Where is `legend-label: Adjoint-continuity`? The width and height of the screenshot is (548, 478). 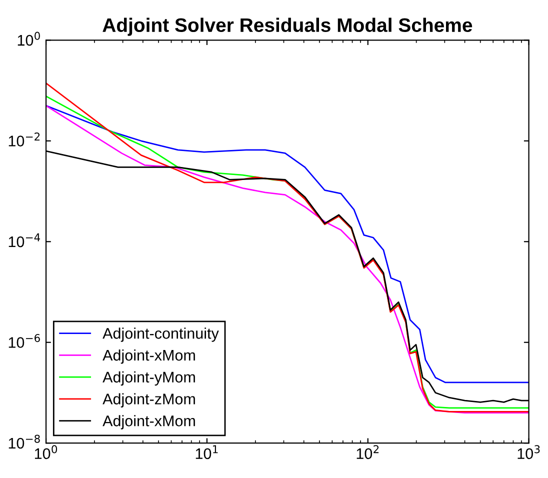 legend-label: Adjoint-continuity is located at coordinates (160, 335).